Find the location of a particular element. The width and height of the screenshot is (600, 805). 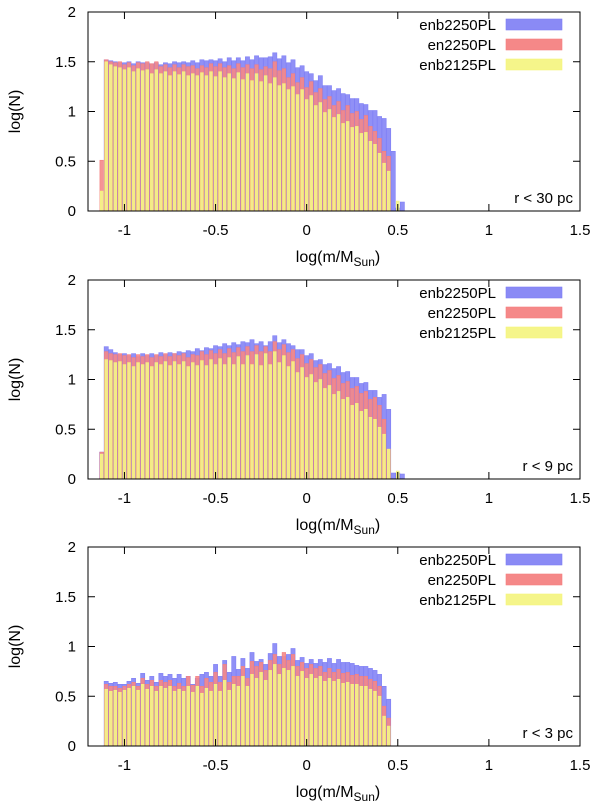

legend-label: enb2250PL is located at coordinates (457, 293).